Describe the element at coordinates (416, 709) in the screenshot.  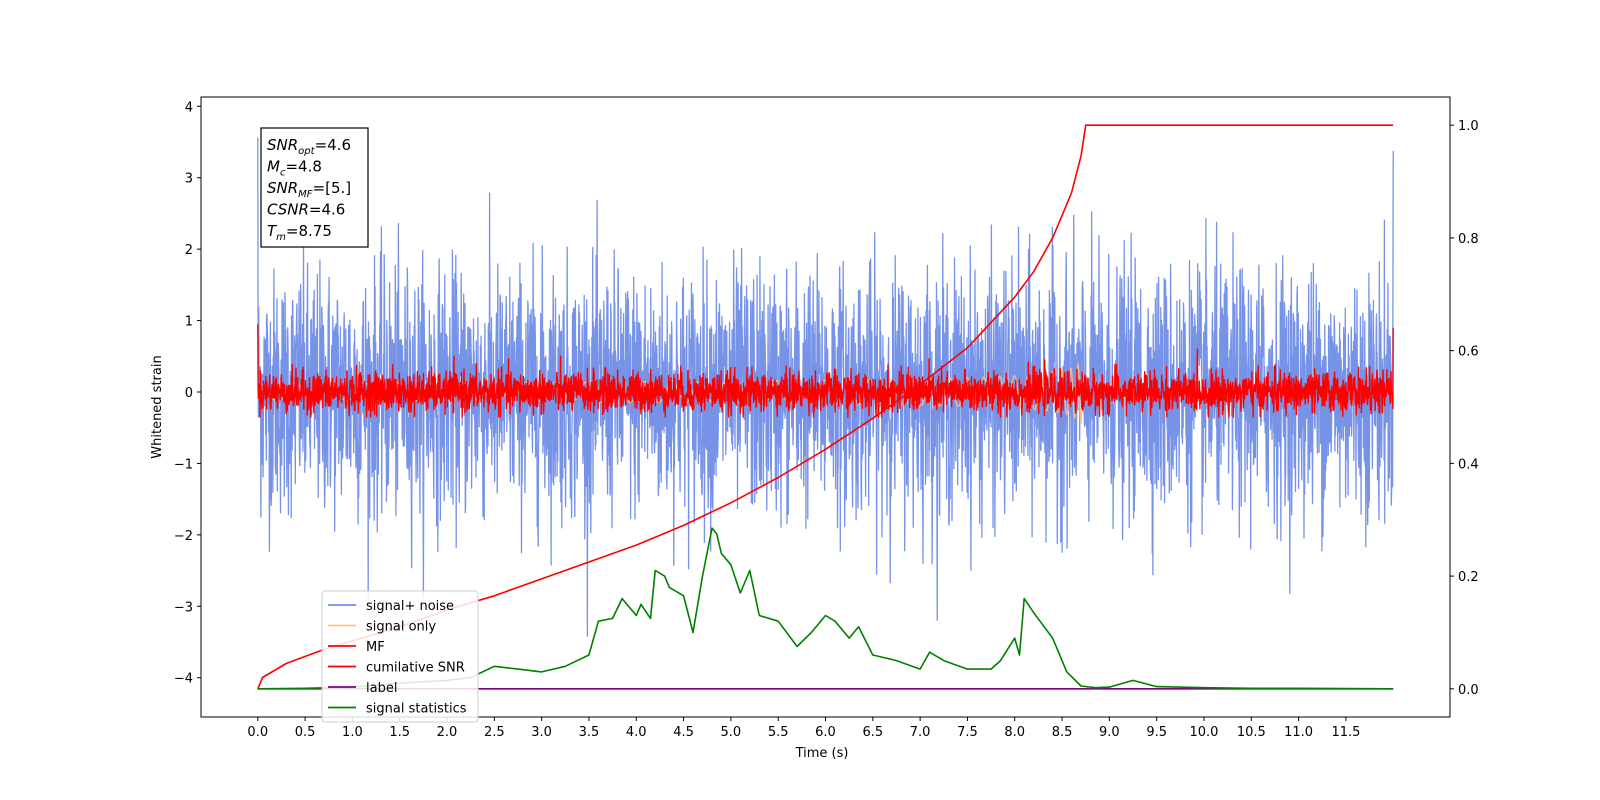
I see `legend-entry: signal statistics` at that location.